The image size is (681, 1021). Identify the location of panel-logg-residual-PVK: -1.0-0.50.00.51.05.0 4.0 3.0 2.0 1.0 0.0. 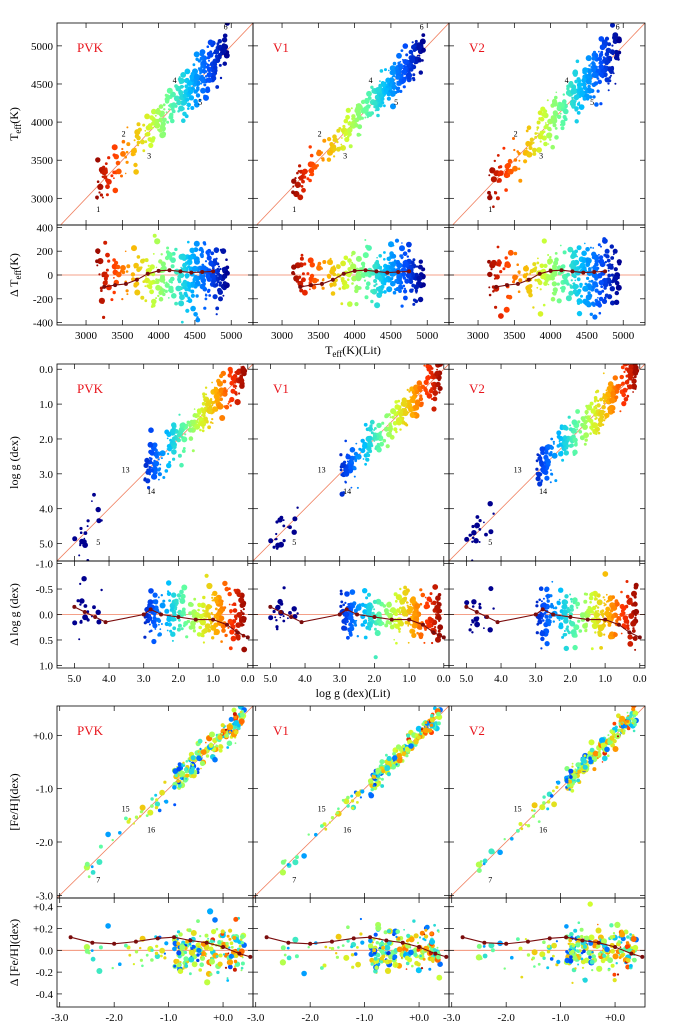
(146, 622).